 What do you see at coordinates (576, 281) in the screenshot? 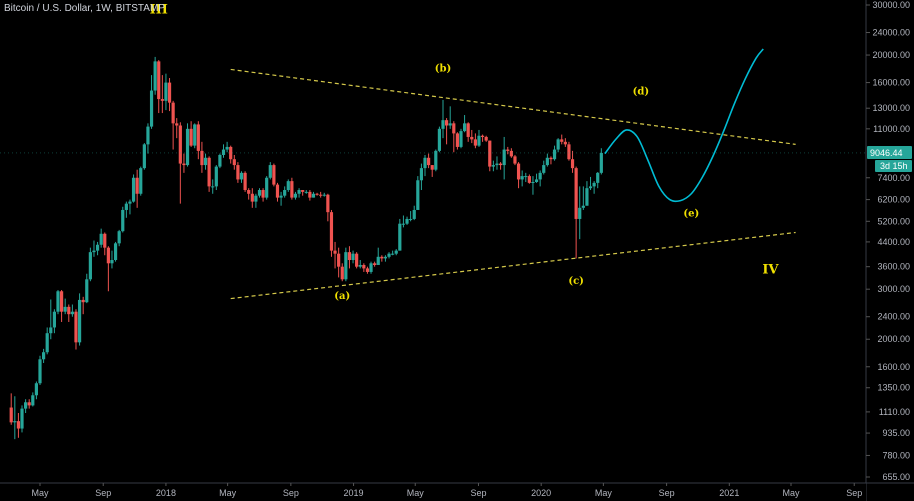
I see `wave-label: (c)` at bounding box center [576, 281].